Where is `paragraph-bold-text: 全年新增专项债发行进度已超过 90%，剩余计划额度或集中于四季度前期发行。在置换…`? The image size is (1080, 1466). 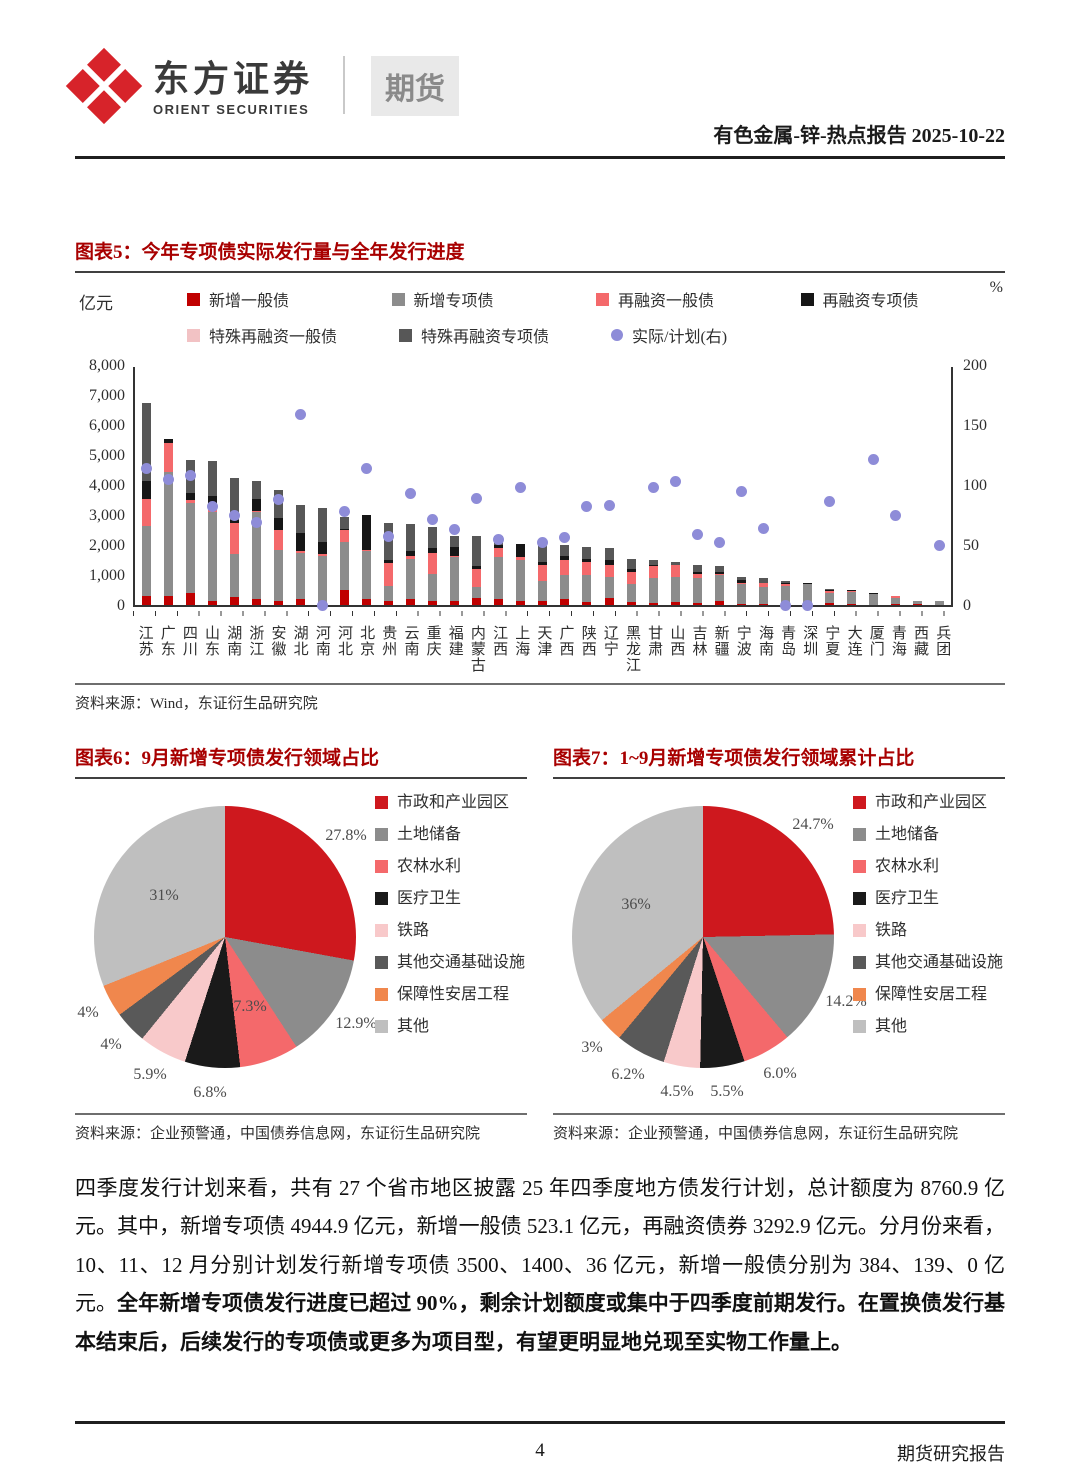
paragraph-bold-text: 全年新增专项债发行进度已超过 90%，剩余计划额度或集中于四季度前期发行。在置换… is located at coordinates (540, 1322).